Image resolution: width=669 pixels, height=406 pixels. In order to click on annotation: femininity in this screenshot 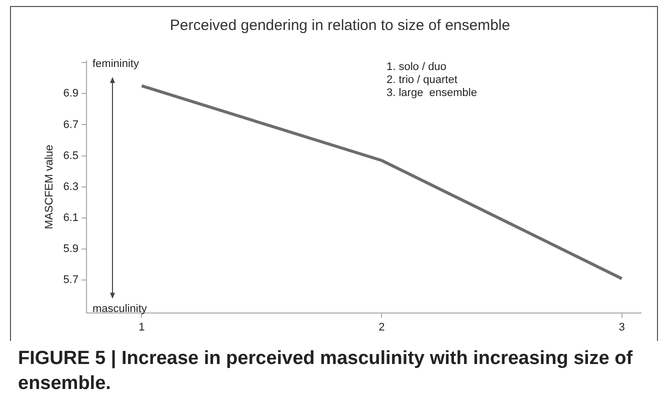, I will do `click(116, 64)`.